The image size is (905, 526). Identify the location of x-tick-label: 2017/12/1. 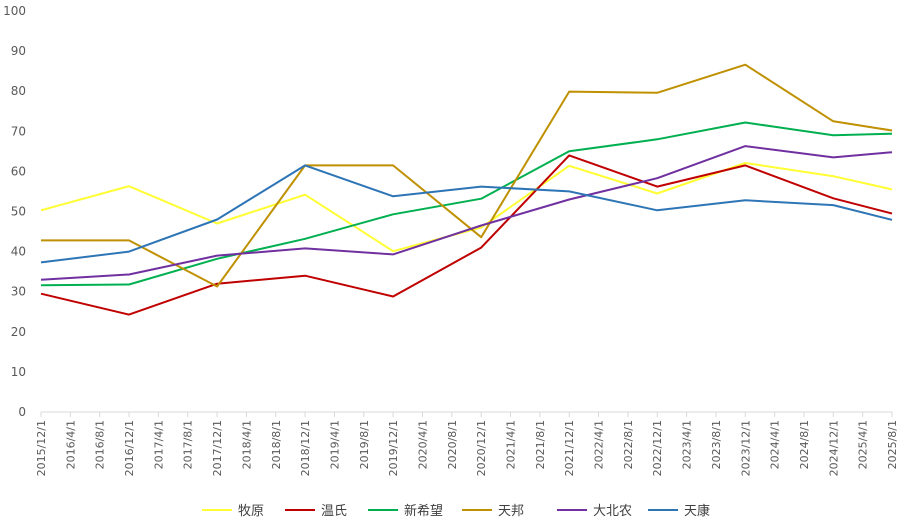
(217, 448).